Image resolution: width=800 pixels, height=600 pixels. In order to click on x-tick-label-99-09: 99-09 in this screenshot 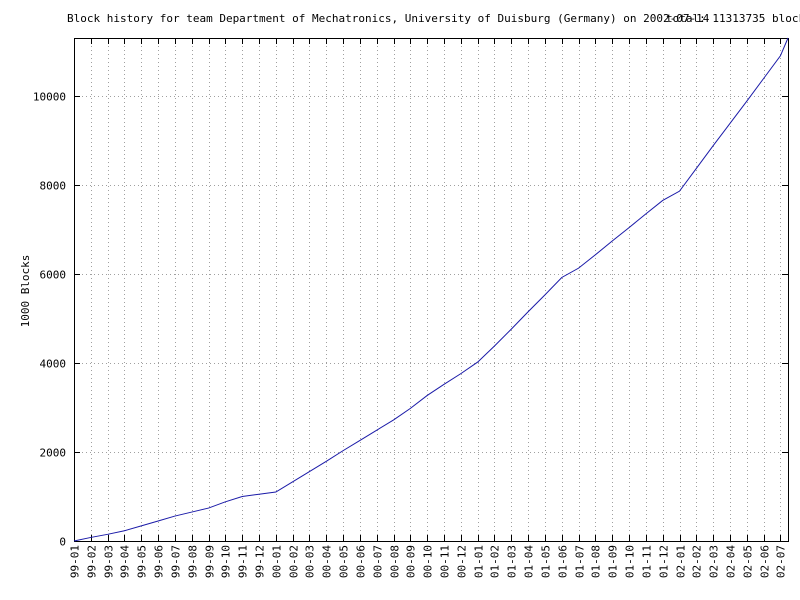, I will do `click(210, 561)`.